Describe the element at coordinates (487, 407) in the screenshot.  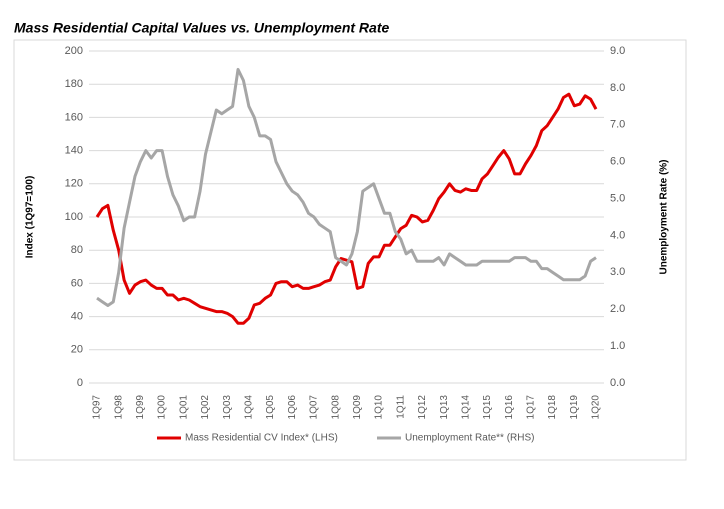
I see `x-tick-label: 1Q15` at that location.